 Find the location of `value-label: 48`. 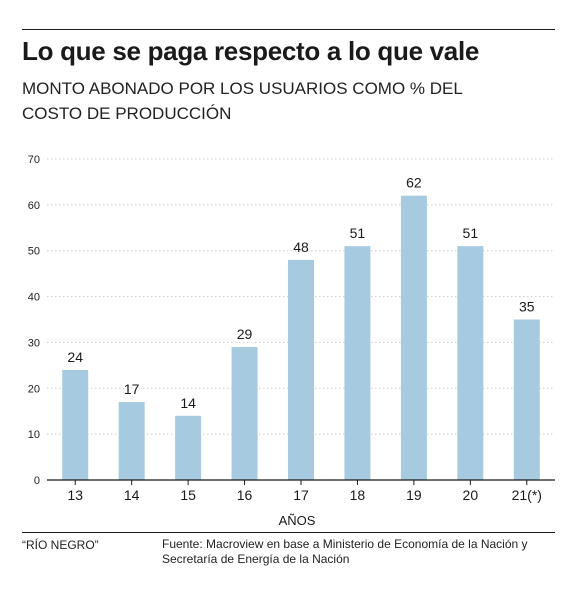

value-label: 48 is located at coordinates (301, 247).